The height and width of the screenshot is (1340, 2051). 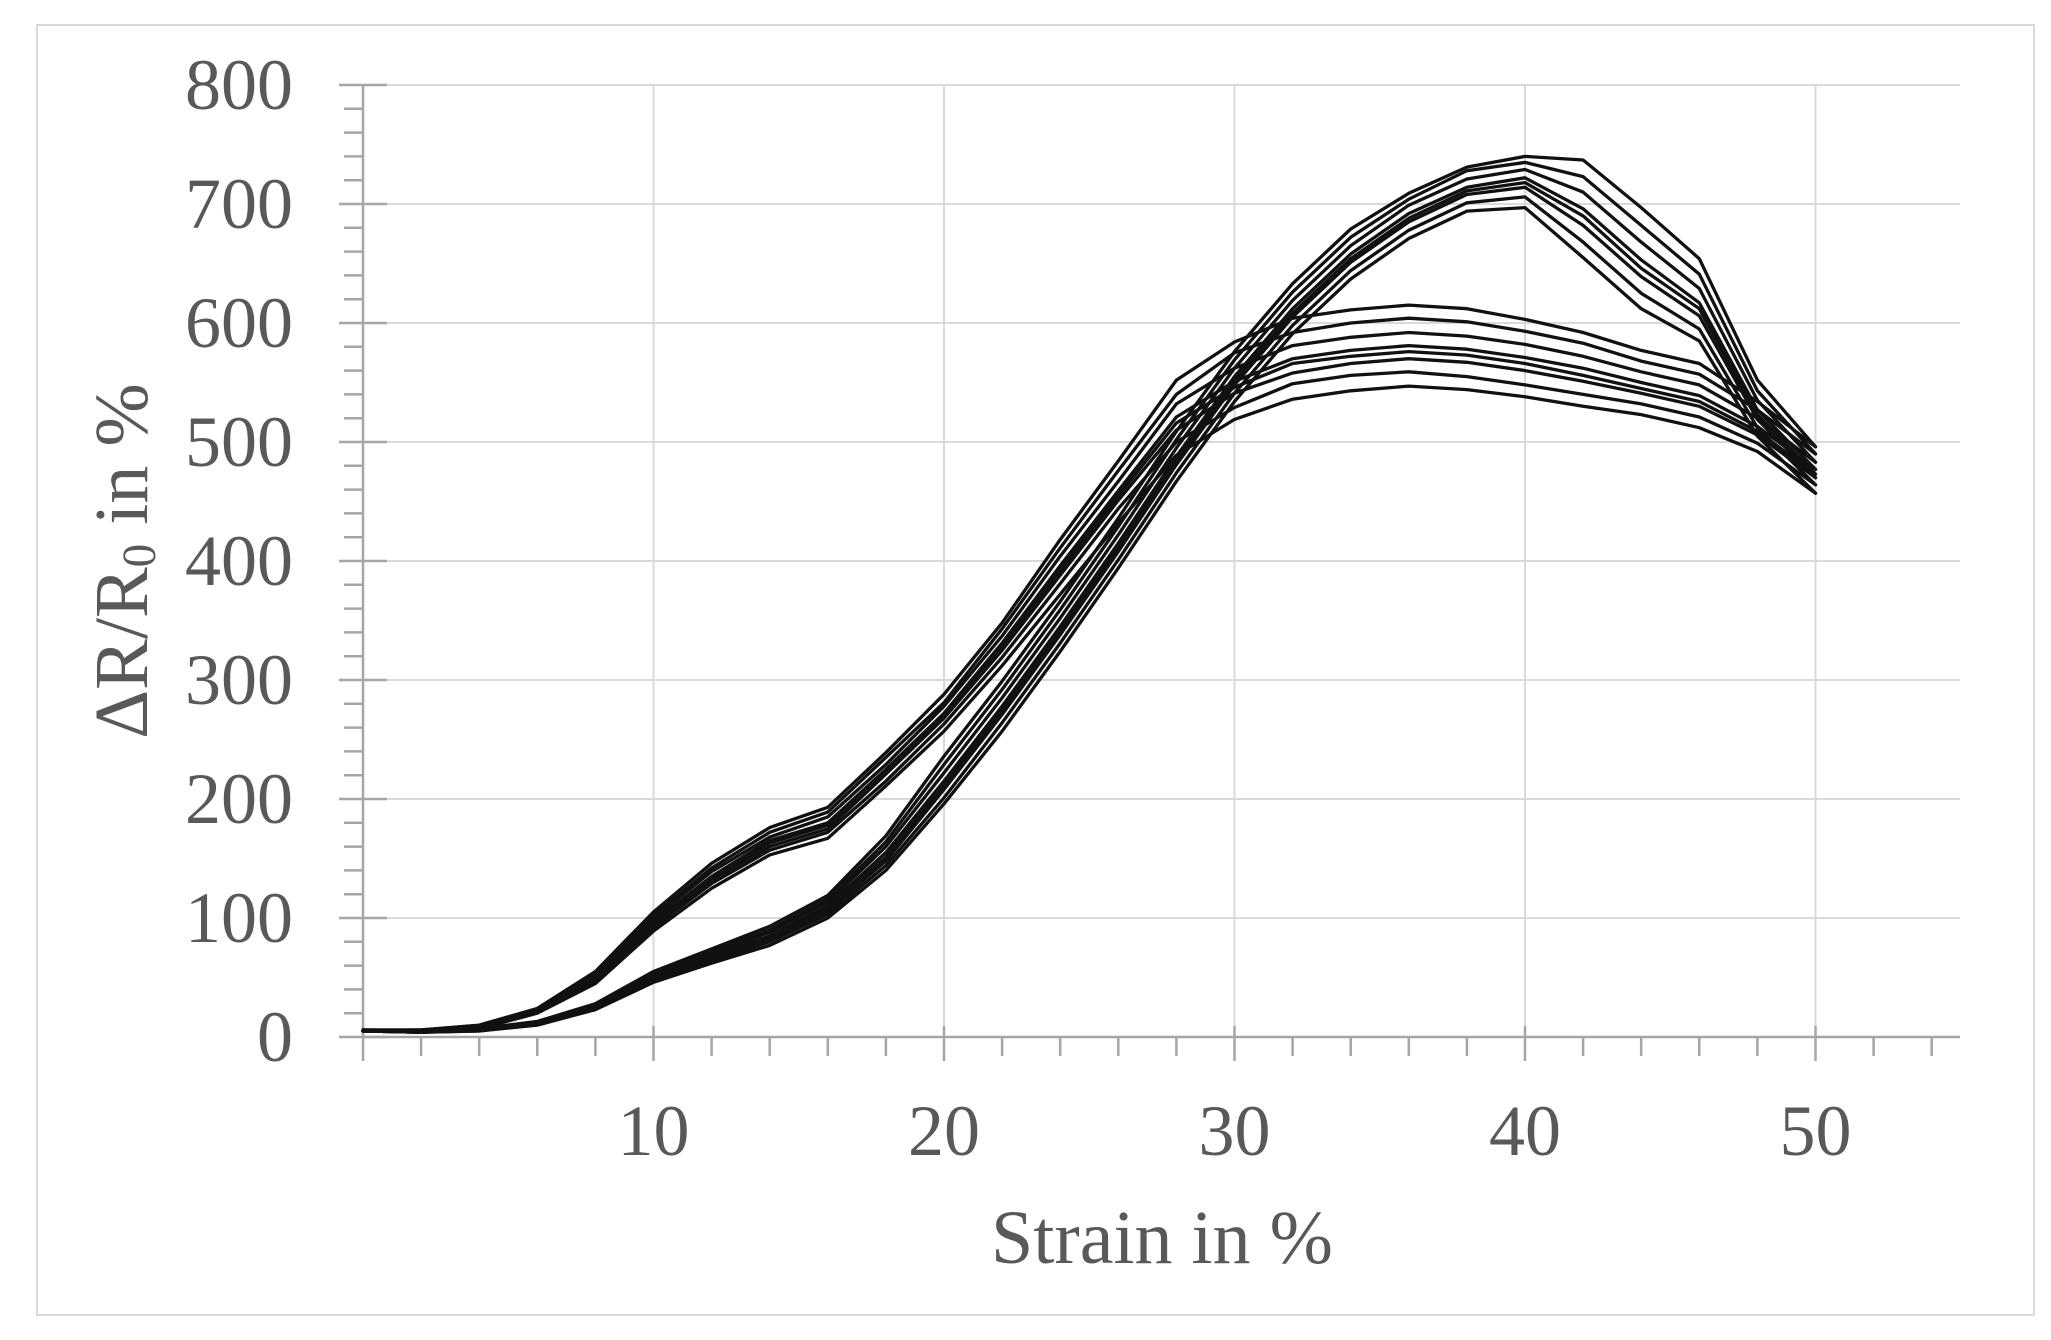 I want to click on y-tick-label-200: 200, so click(x=239, y=799).